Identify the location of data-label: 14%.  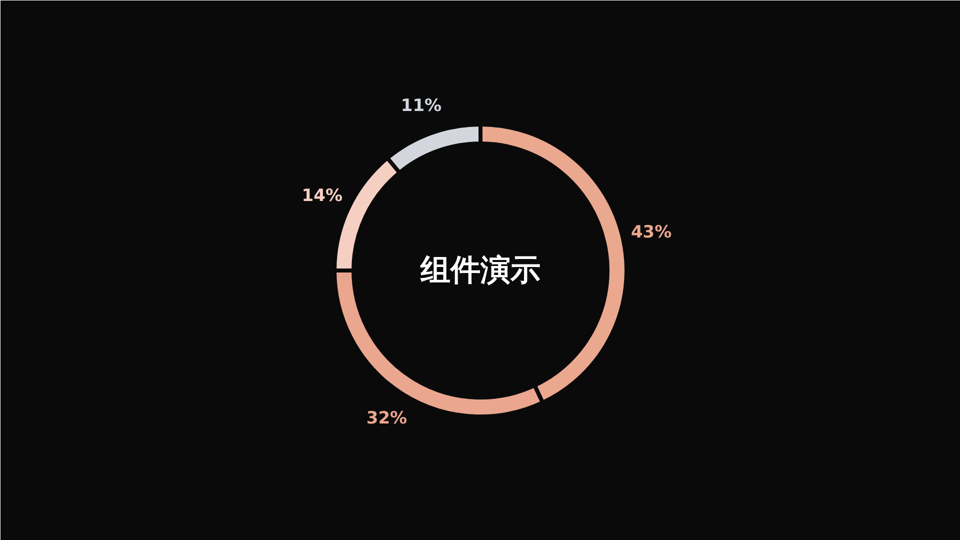
(322, 196).